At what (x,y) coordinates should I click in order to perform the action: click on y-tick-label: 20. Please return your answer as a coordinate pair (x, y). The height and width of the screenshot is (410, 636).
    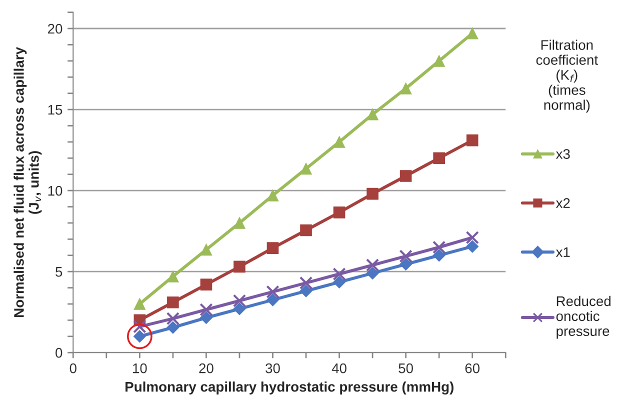
    Looking at the image, I should click on (55, 29).